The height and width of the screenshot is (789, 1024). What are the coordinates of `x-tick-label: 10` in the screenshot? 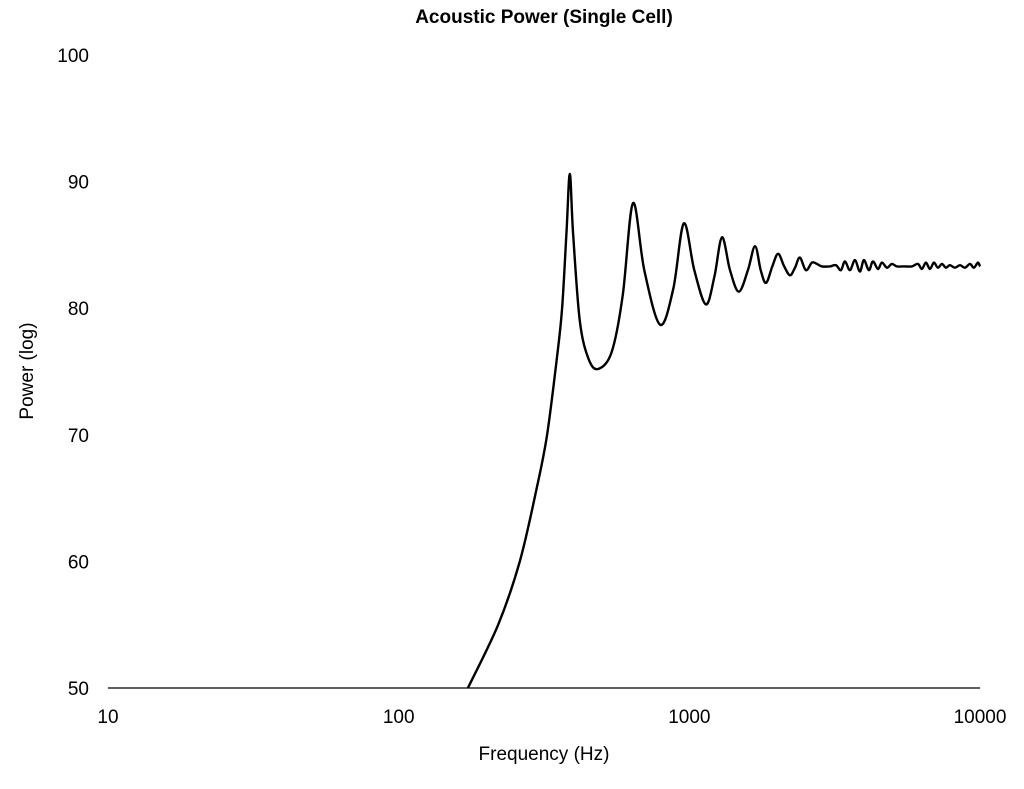 It's located at (107, 717).